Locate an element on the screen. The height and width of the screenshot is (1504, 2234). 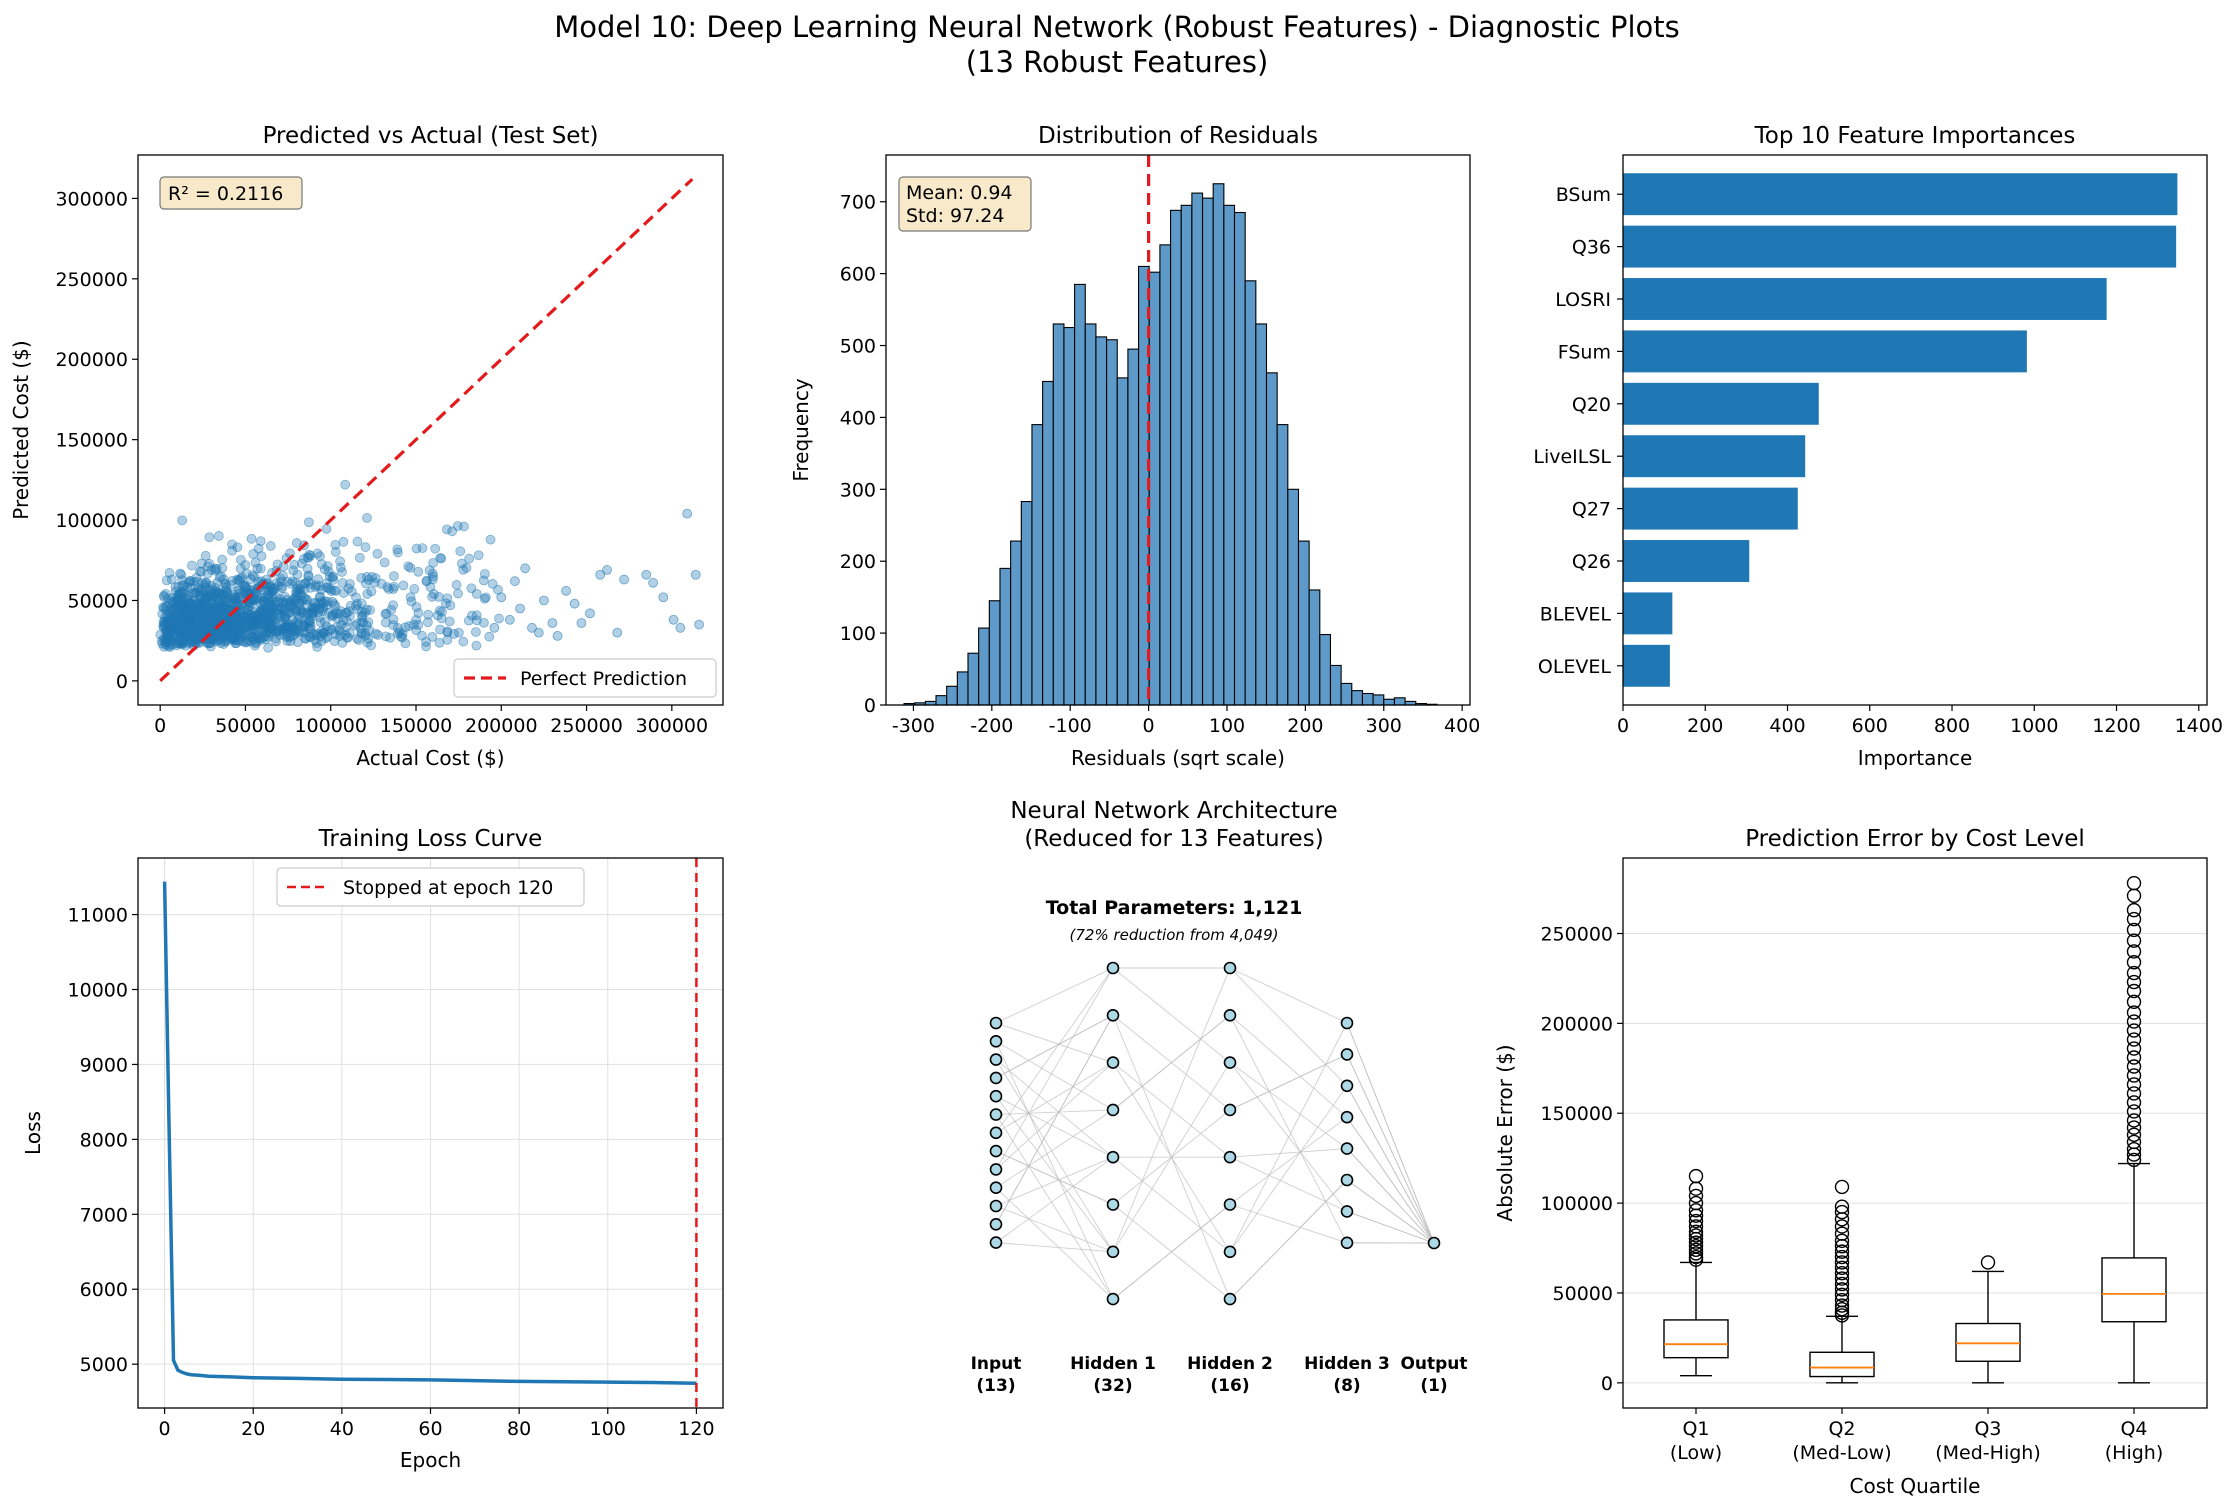
importance-category-label: BSum is located at coordinates (1583, 195).